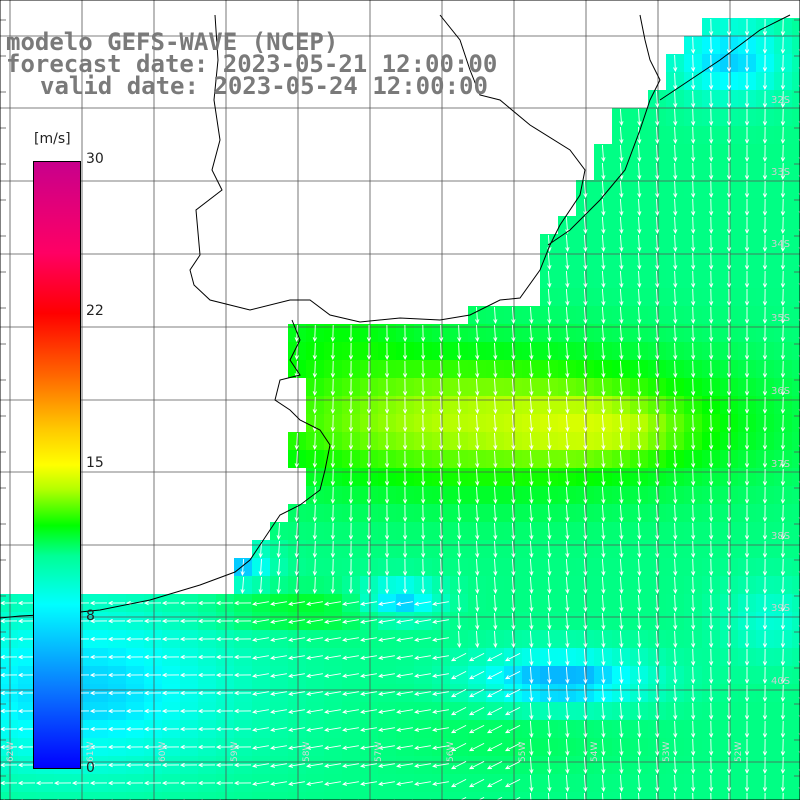  Describe the element at coordinates (523, 751) in the screenshot. I see `lon-label: 55W` at that location.